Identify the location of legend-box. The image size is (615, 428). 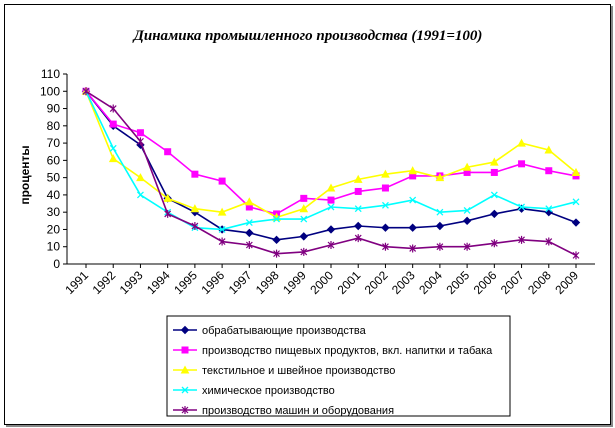
(338, 366).